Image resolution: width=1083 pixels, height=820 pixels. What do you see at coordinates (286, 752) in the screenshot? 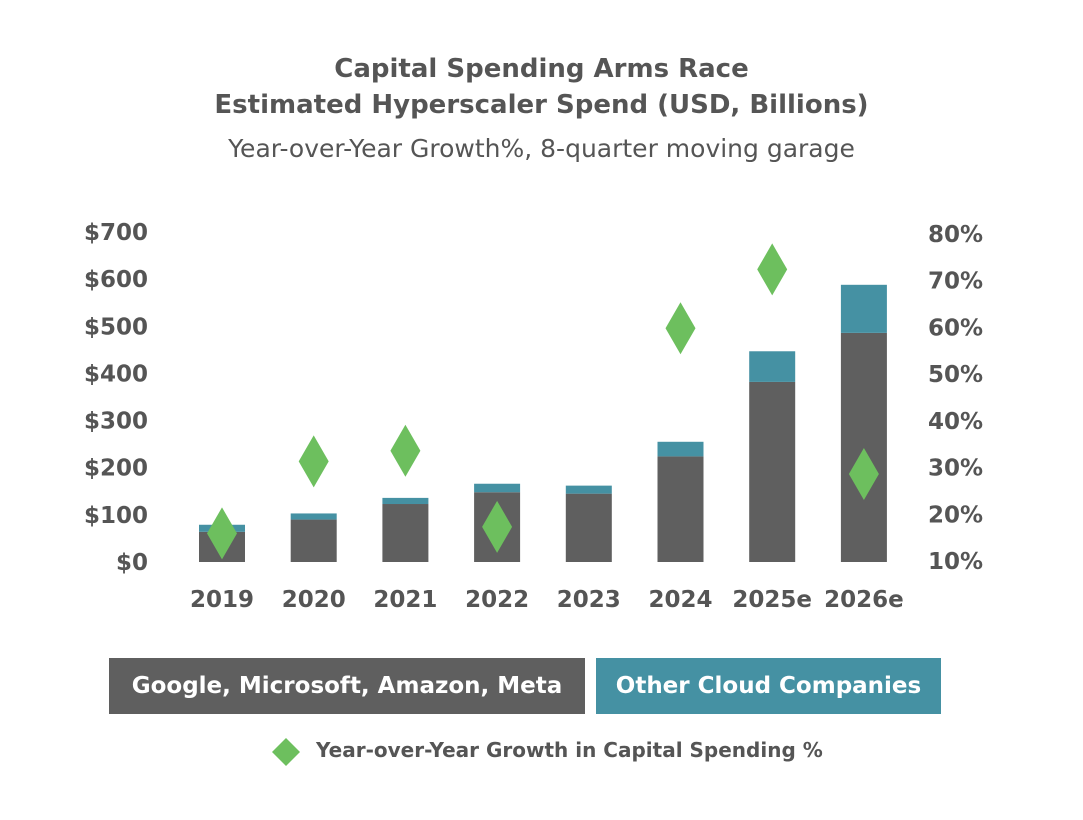
I see `legend-diamond-icon` at bounding box center [286, 752].